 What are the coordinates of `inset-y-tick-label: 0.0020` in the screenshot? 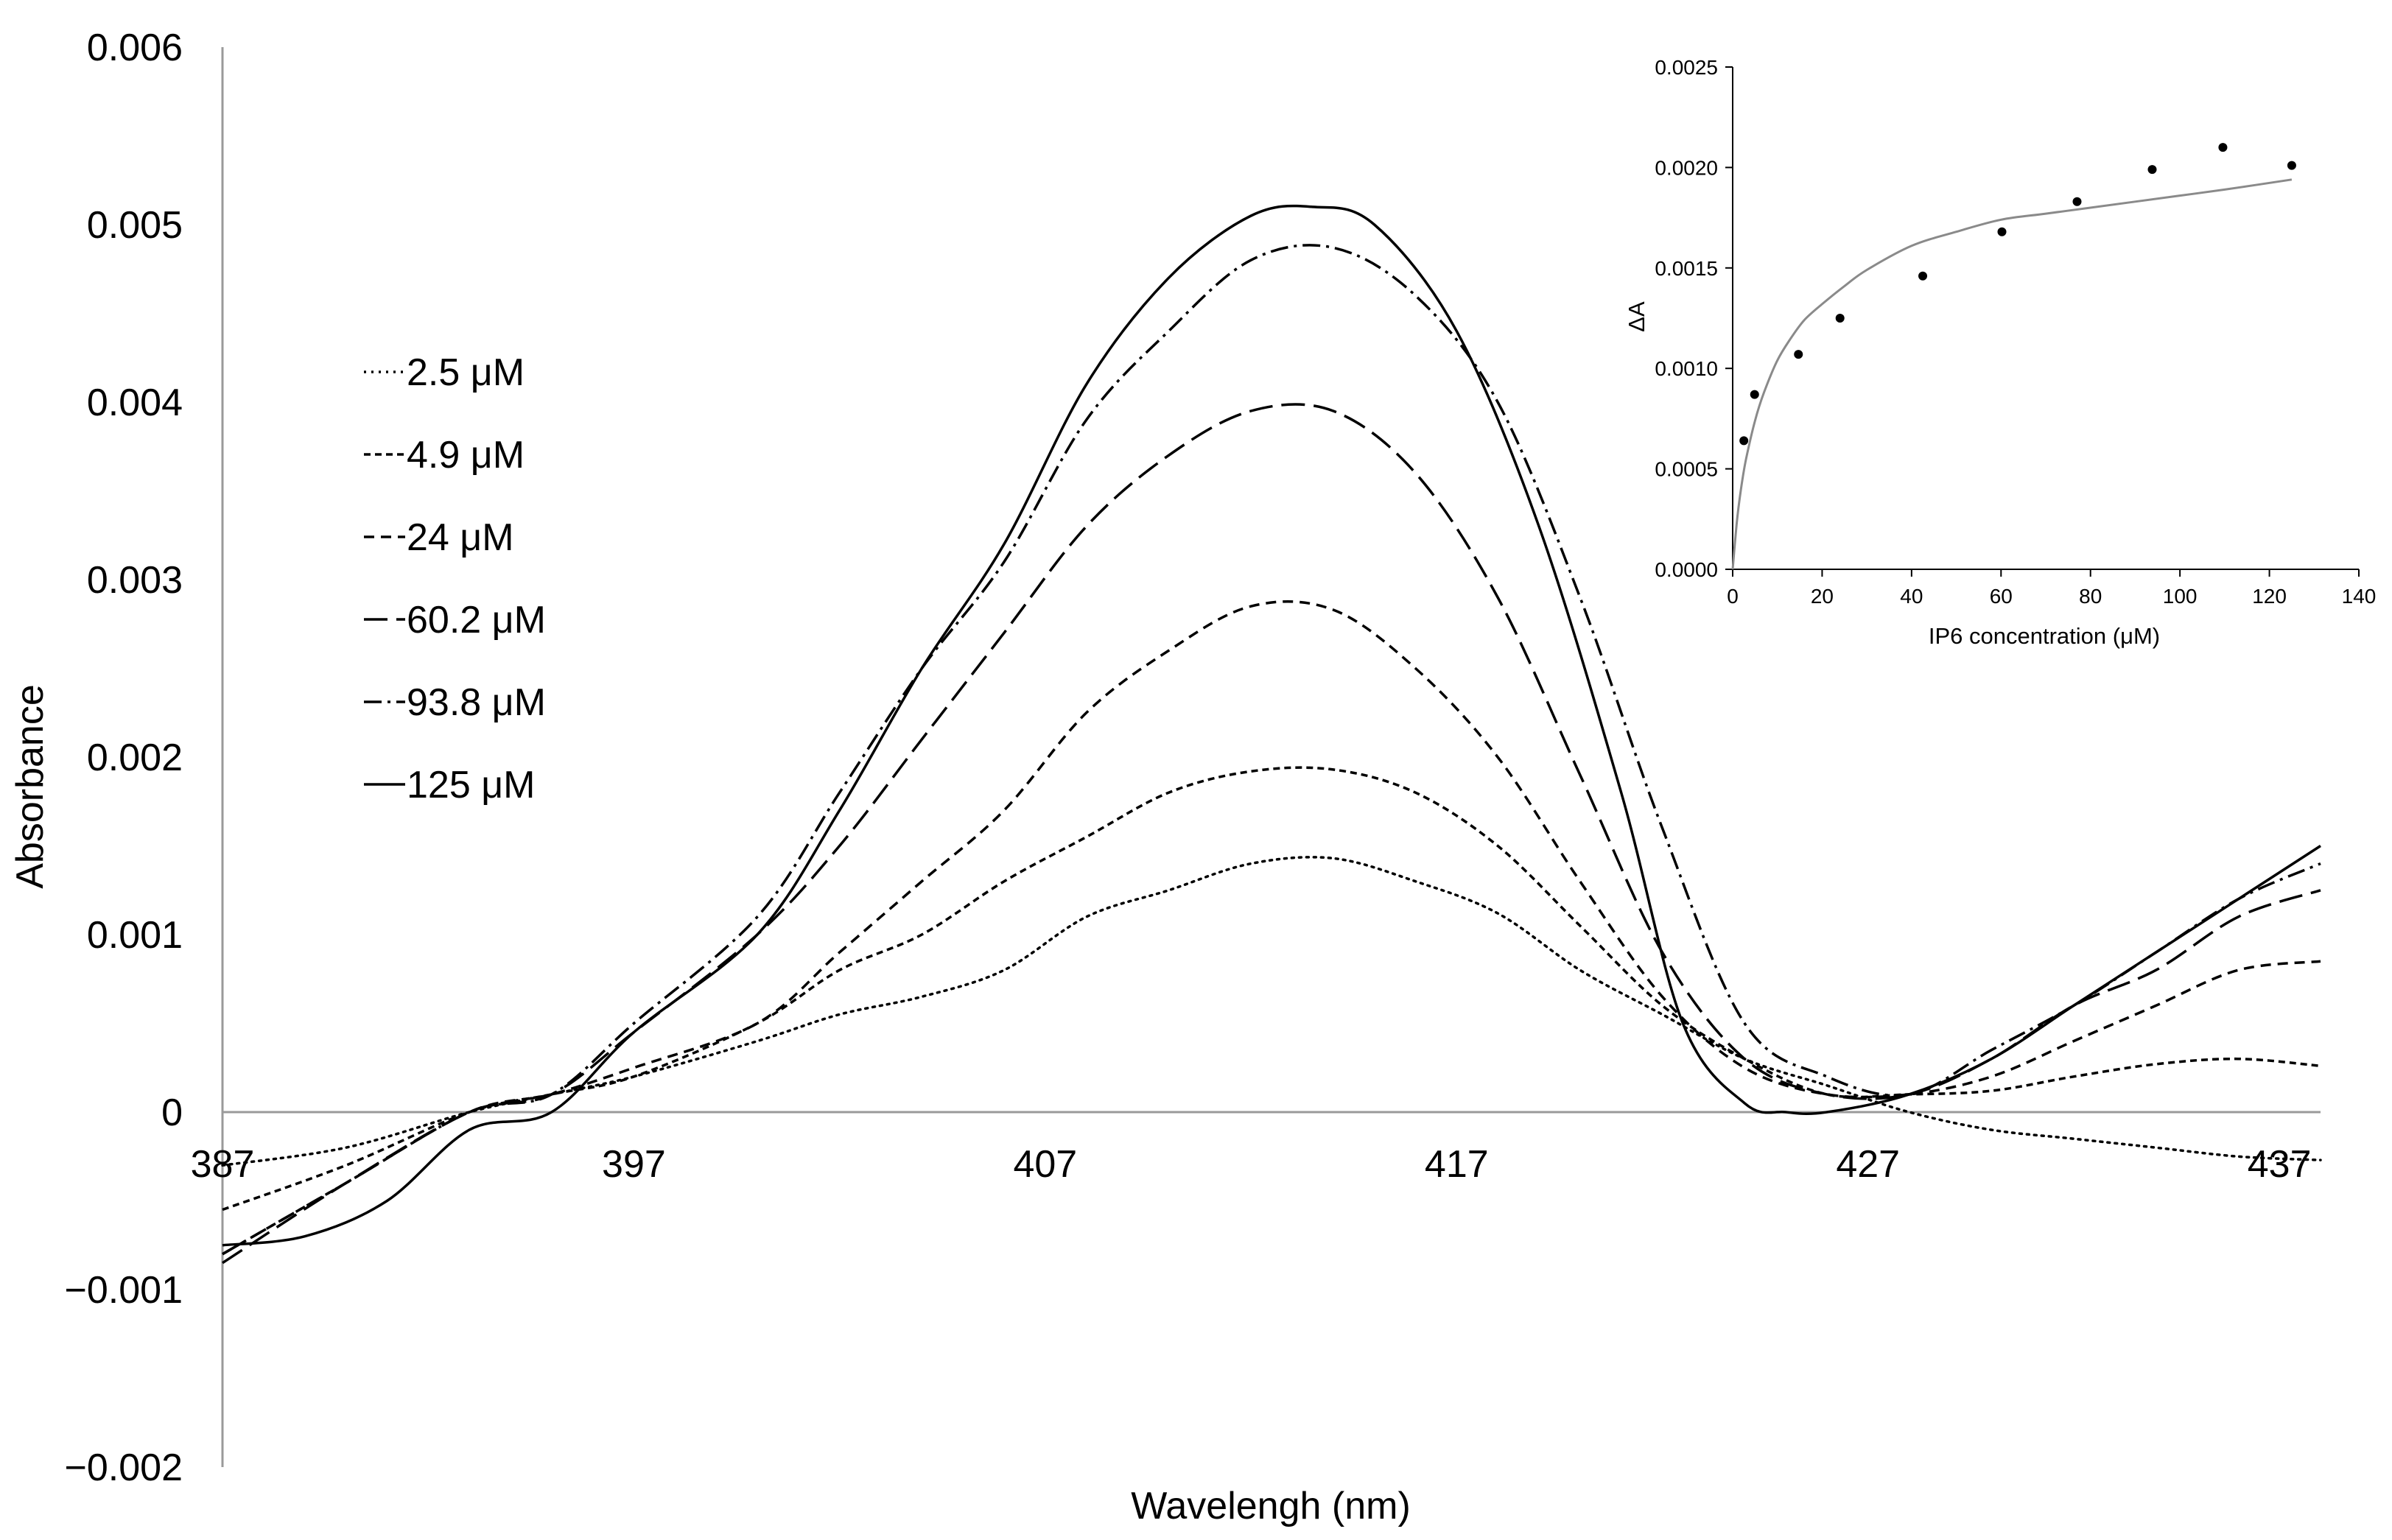 It's located at (1687, 167).